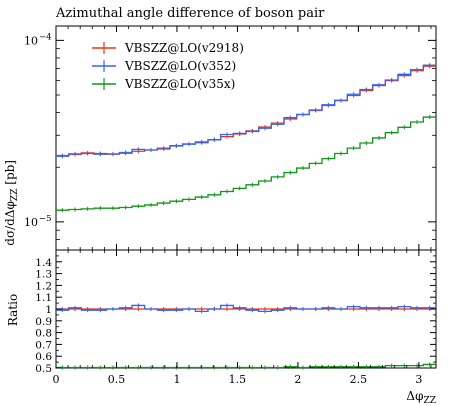 Image resolution: width=450 pixels, height=406 pixels. What do you see at coordinates (43, 275) in the screenshot?
I see `ratio-tick-label: 1.3` at bounding box center [43, 275].